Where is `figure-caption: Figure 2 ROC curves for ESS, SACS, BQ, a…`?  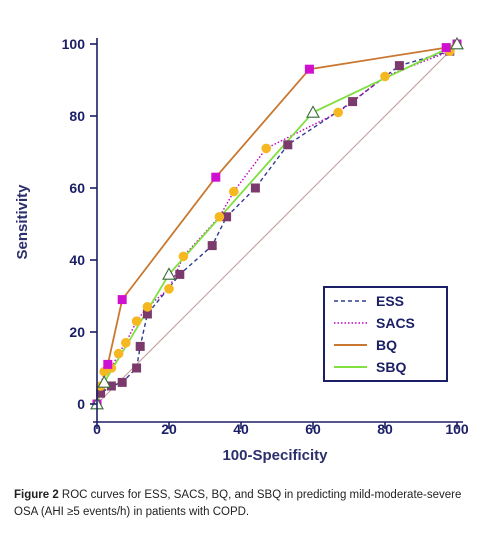
figure-caption: Figure 2 ROC curves for ESS, SACS, BQ, a… is located at coordinates (241, 504).